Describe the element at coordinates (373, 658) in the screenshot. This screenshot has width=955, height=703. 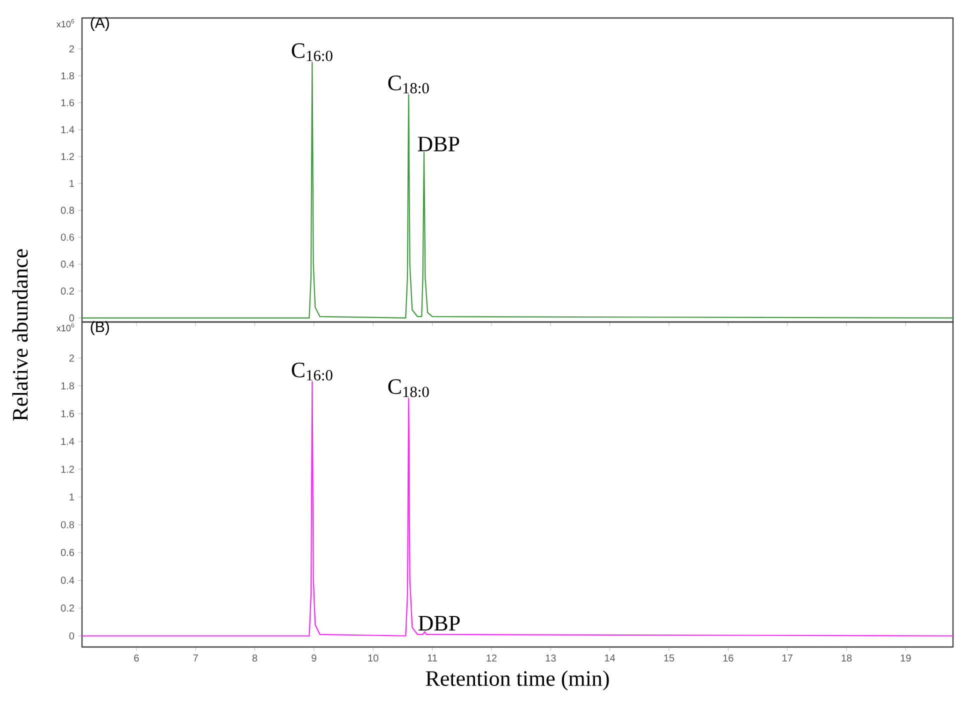
I see `x-tick-label: 10` at that location.